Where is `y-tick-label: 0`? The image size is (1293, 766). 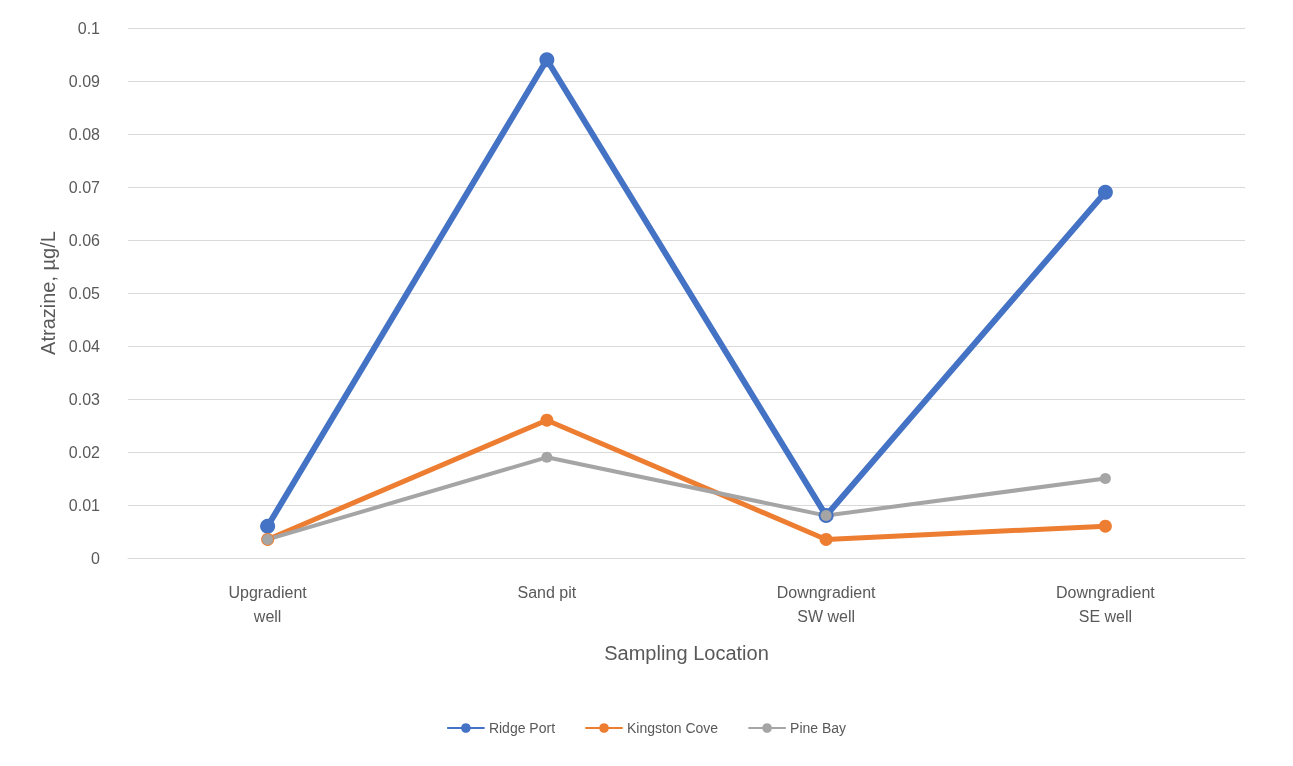
y-tick-label: 0 is located at coordinates (96, 558).